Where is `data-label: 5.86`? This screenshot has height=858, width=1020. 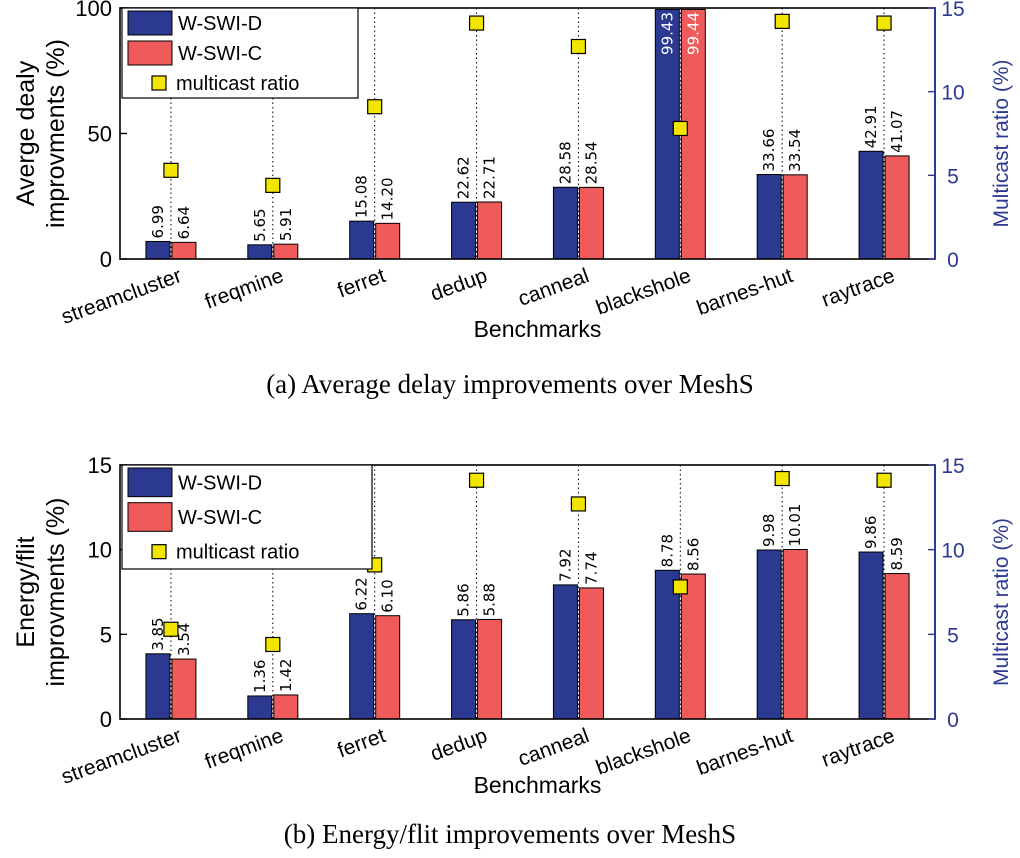 data-label: 5.86 is located at coordinates (464, 599).